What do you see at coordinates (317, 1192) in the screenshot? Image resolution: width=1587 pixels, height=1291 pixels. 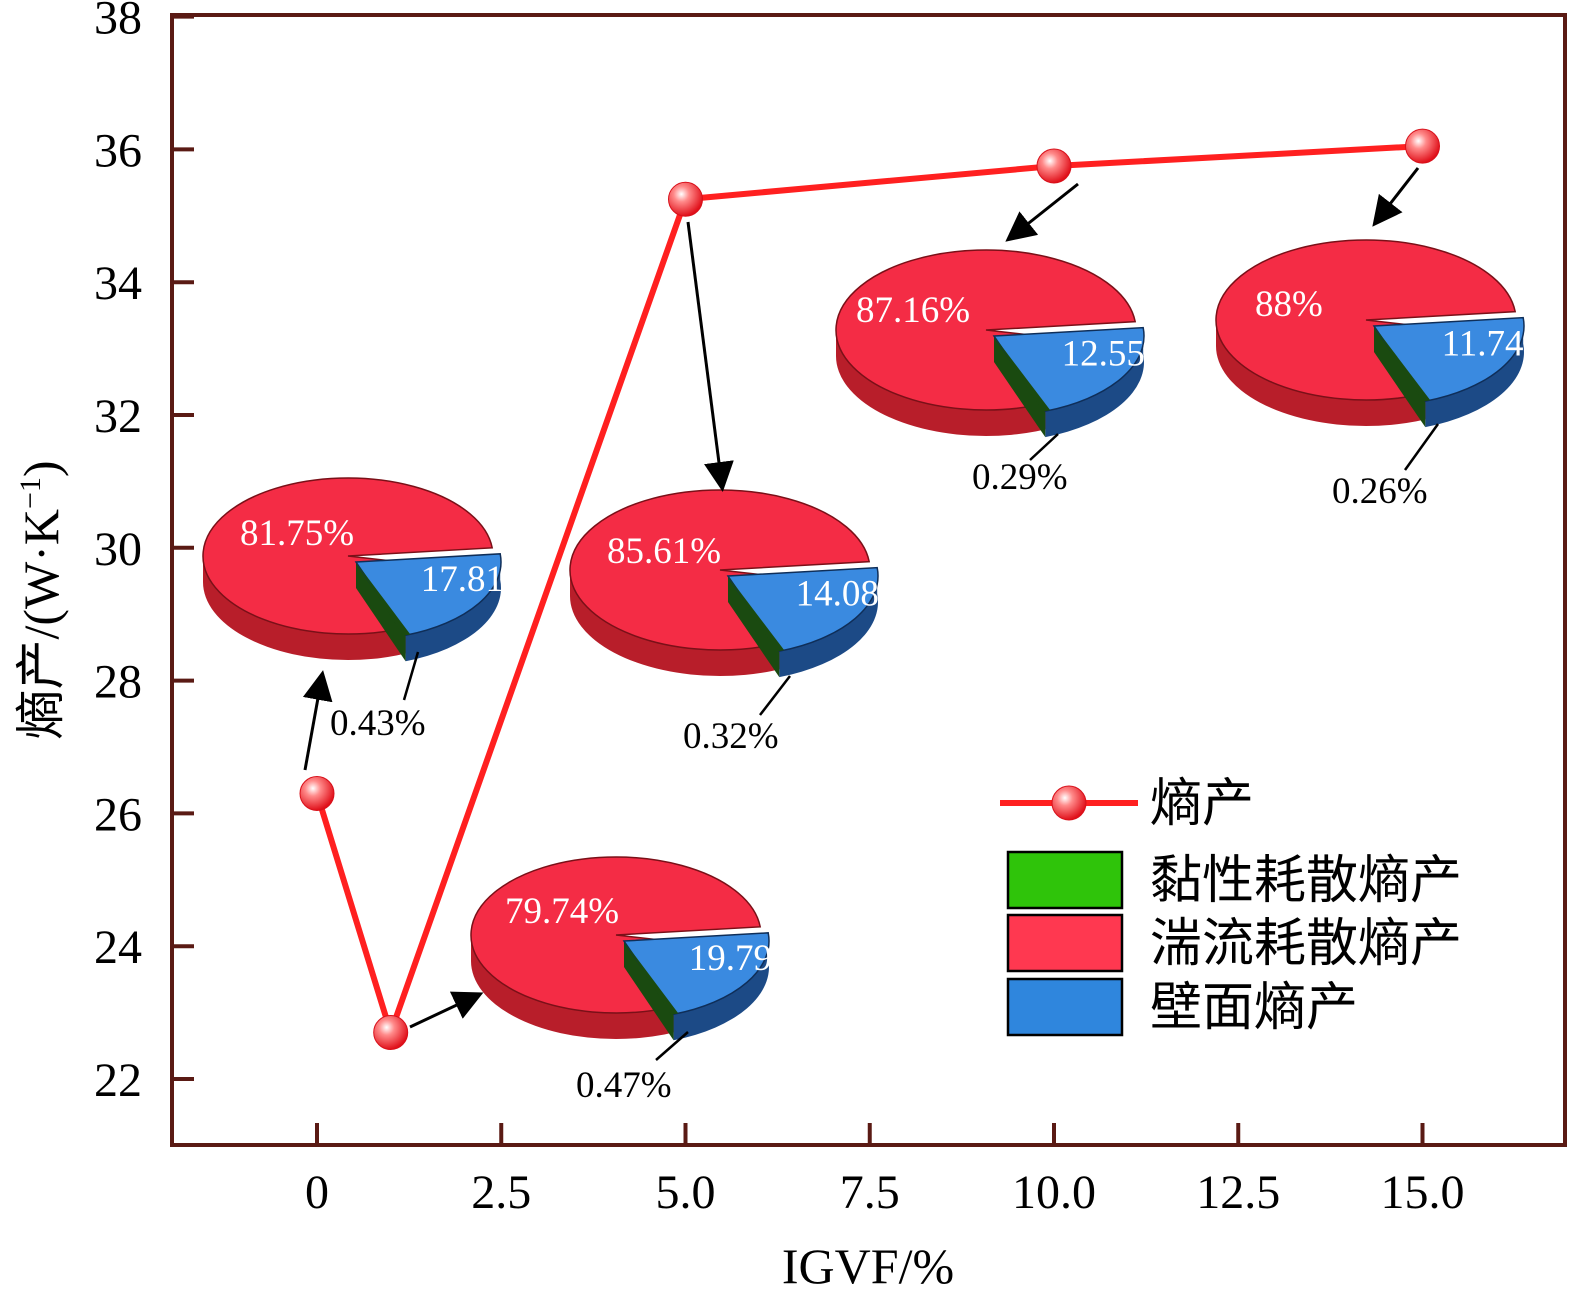 I see `x-tick-label: 0` at bounding box center [317, 1192].